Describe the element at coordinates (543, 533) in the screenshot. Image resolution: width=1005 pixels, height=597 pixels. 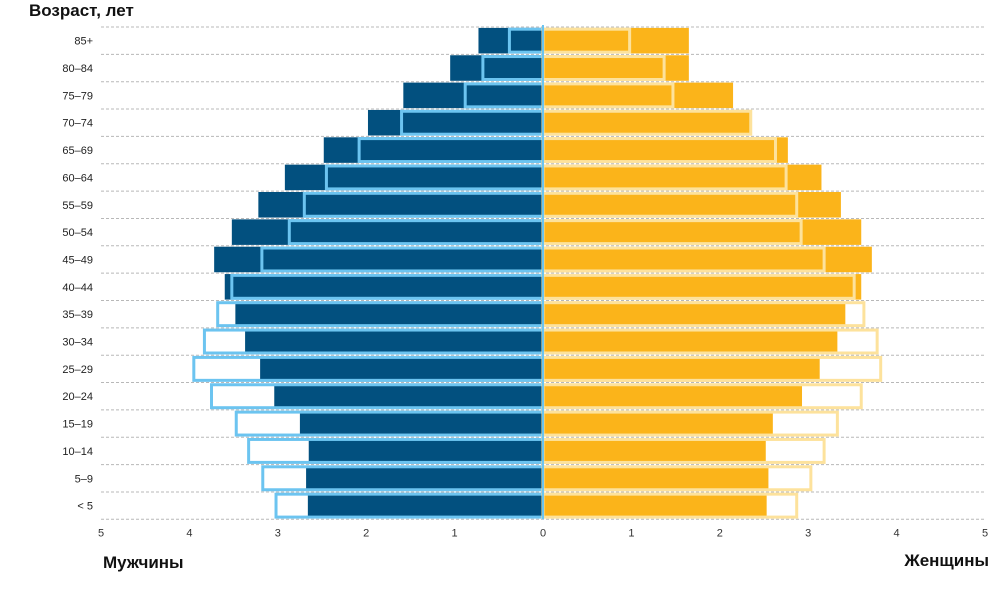
I see `x-tick-label: 0` at that location.